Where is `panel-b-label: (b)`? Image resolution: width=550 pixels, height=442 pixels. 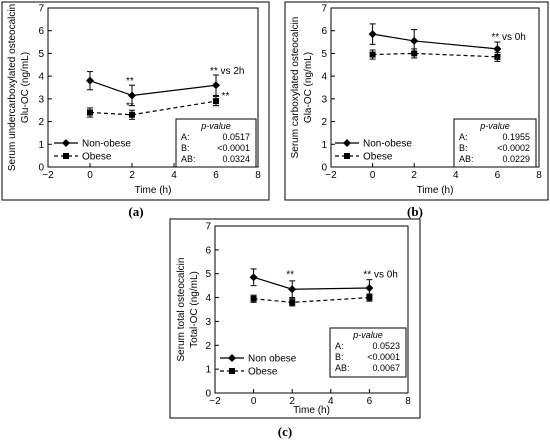 panel-b-label: (b) is located at coordinates (415, 211).